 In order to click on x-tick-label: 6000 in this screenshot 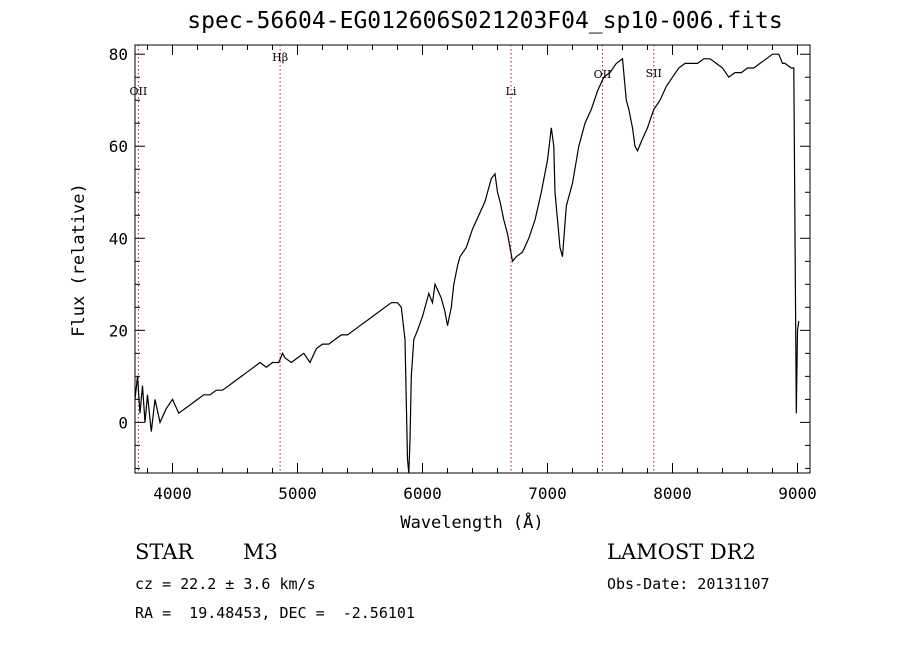, I will do `click(422, 493)`.